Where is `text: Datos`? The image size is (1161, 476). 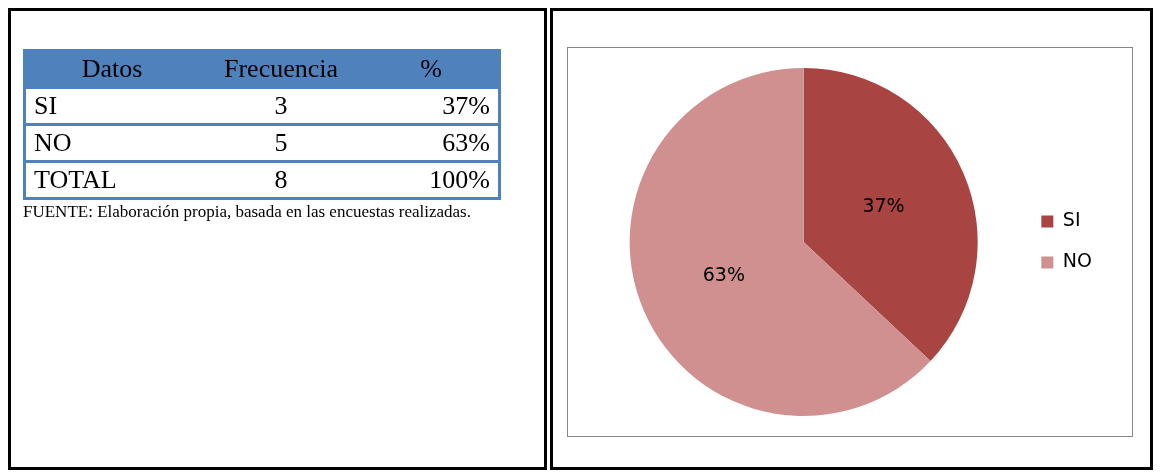
text: Datos is located at coordinates (111, 69).